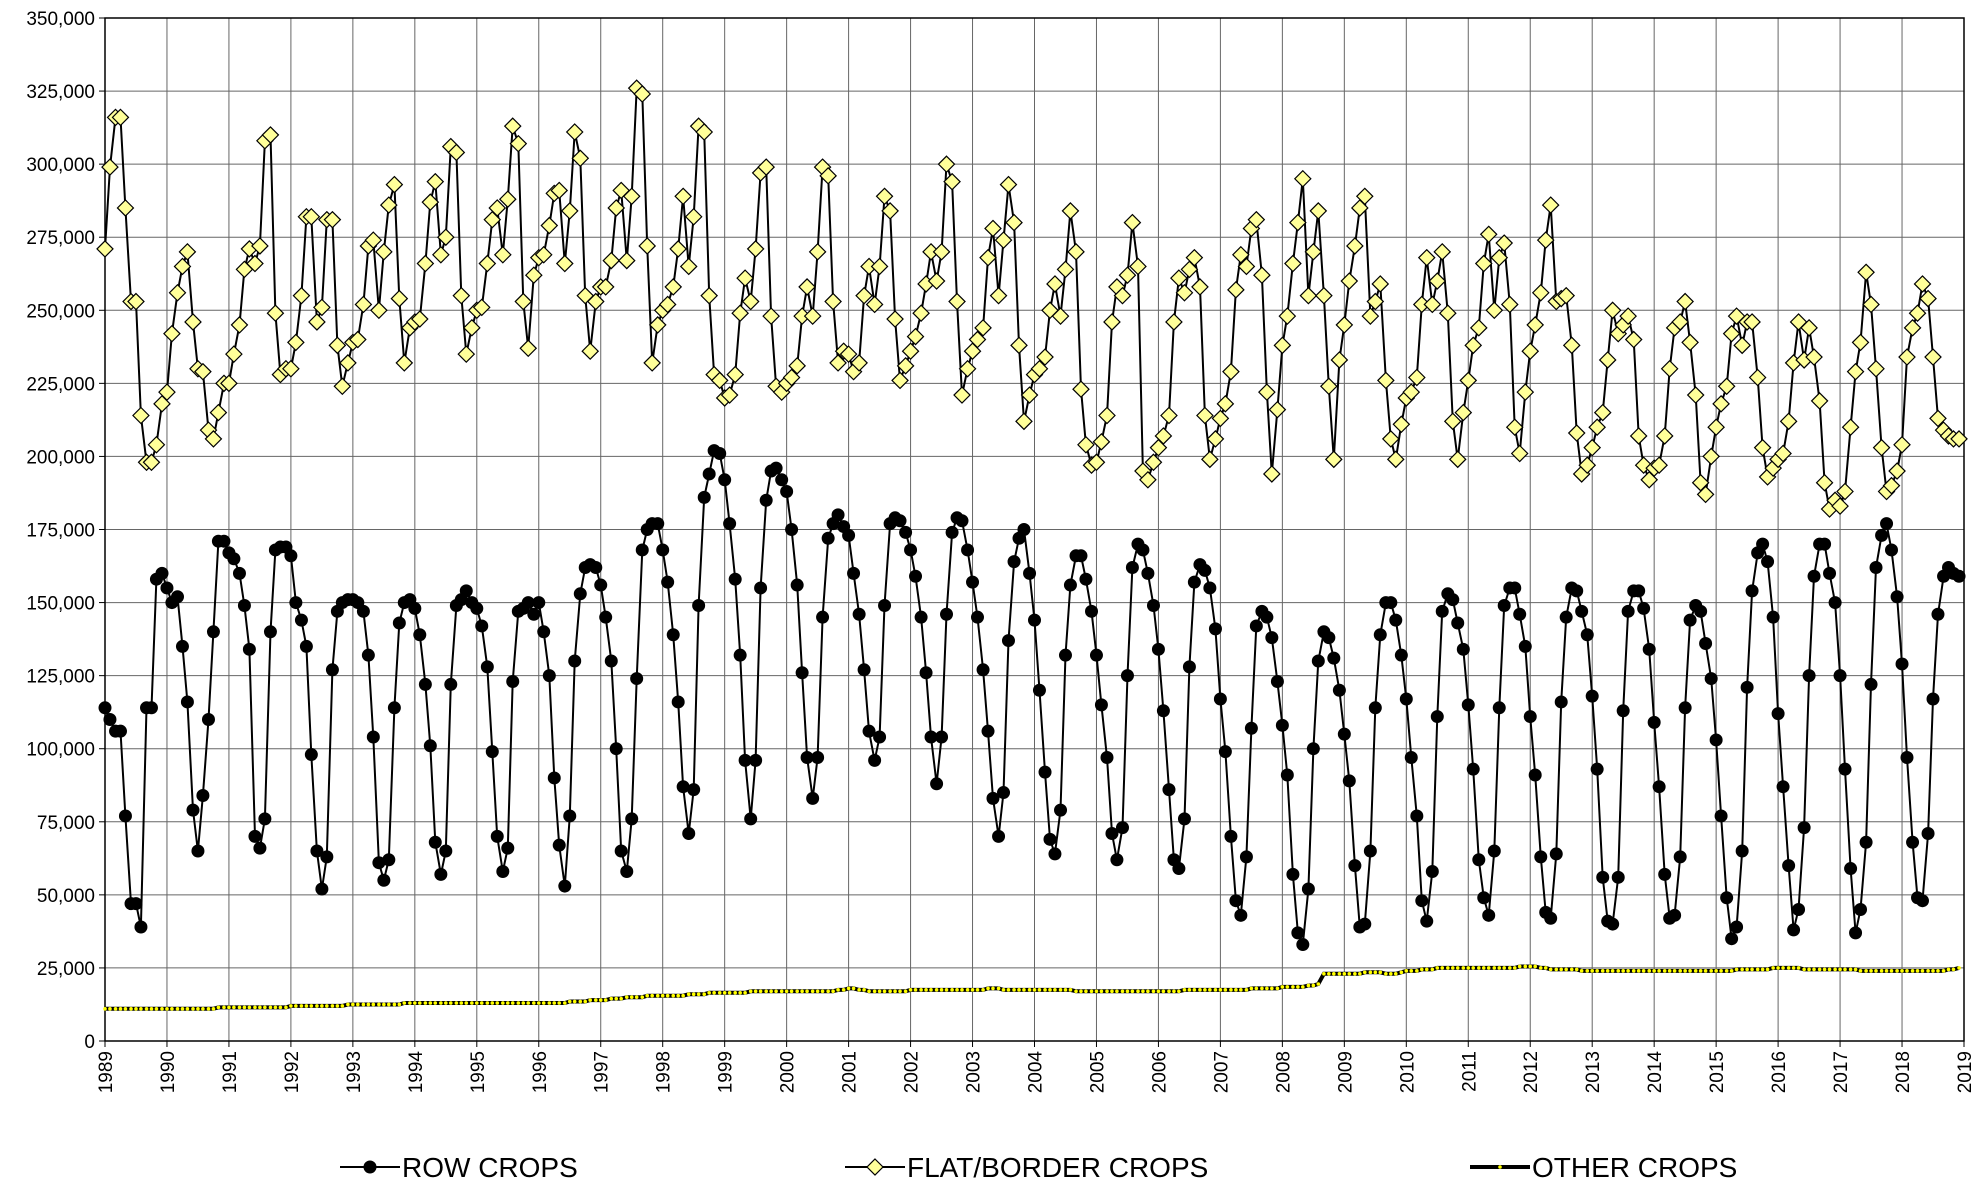  Describe the element at coordinates (89, 1042) in the screenshot. I see `y-tick-label: 0` at that location.